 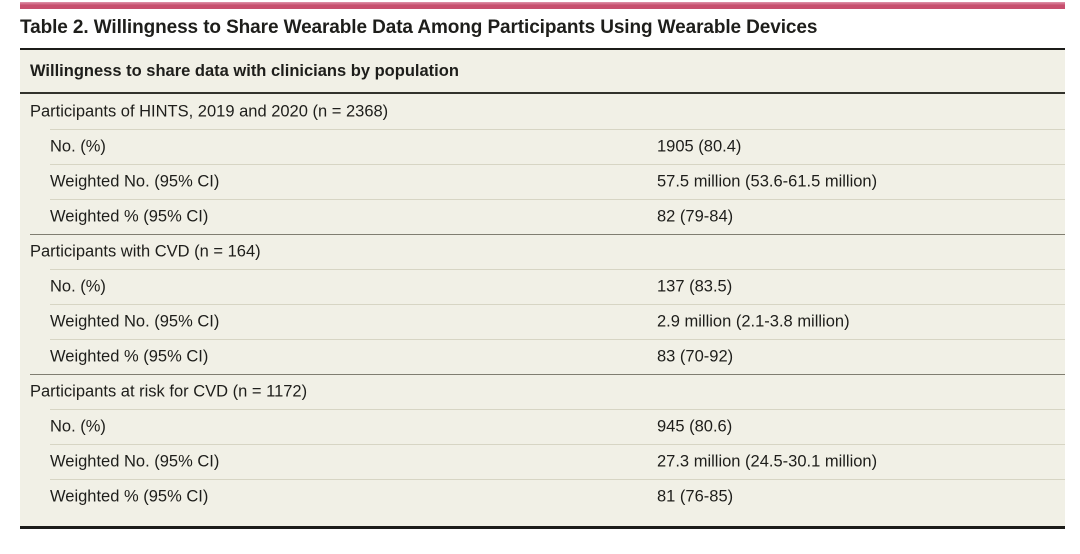 What do you see at coordinates (542, 426) in the screenshot?
I see `table-row: No. (%) 945 (80.6)` at bounding box center [542, 426].